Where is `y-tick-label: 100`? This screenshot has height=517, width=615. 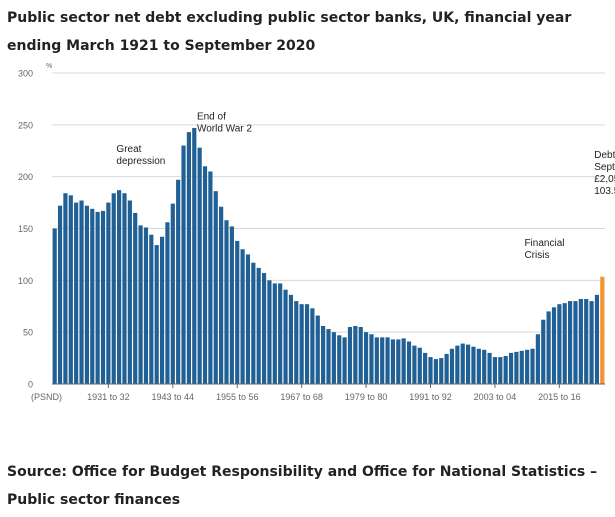
y-tick-label: 100 is located at coordinates (25, 281).